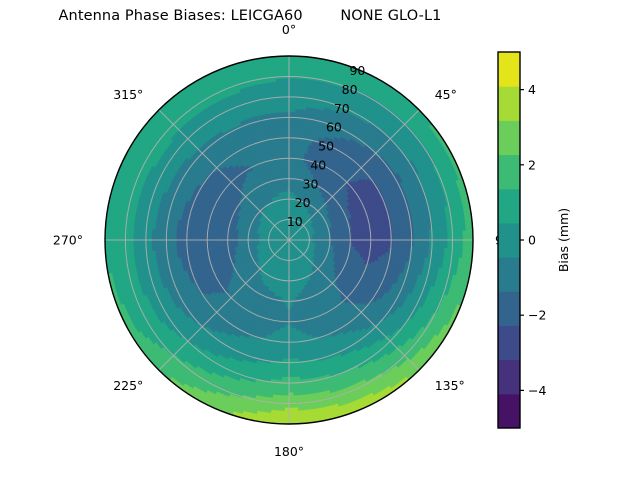  I want to click on radial-tick-label: 80, so click(350, 89).